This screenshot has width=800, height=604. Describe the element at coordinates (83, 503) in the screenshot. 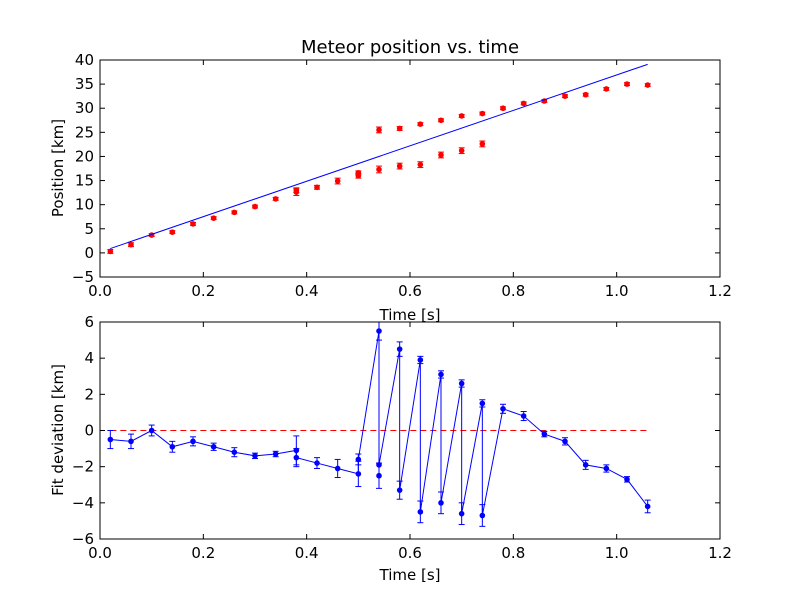

I see `y-tick-label: −4` at that location.